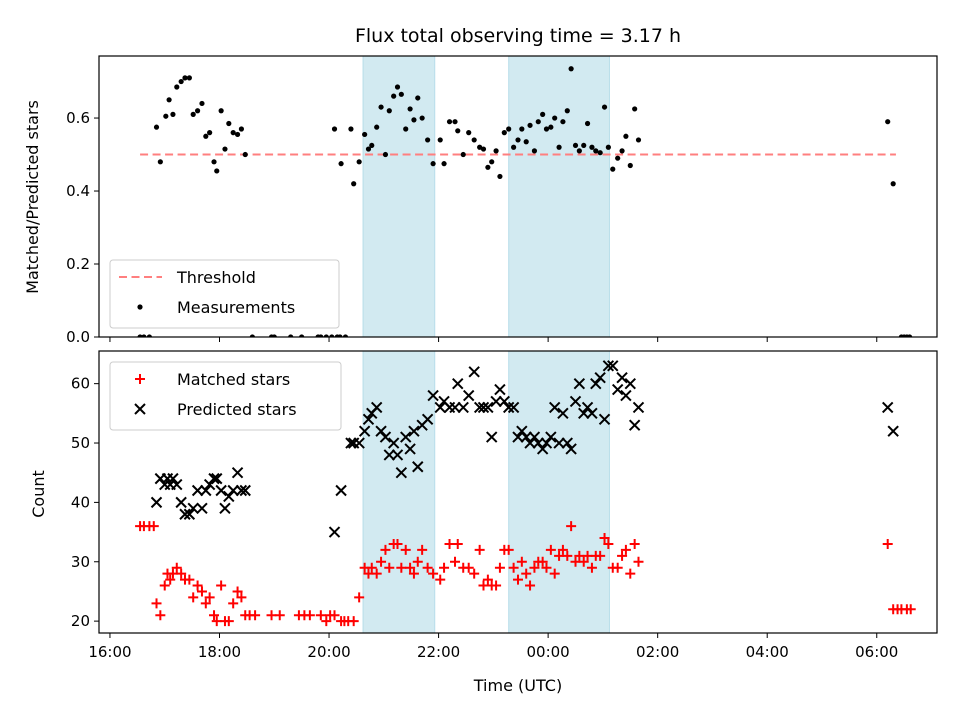 This screenshot has width=960, height=720. What do you see at coordinates (140, 409) in the screenshot?
I see `legend-x-swatch` at bounding box center [140, 409].